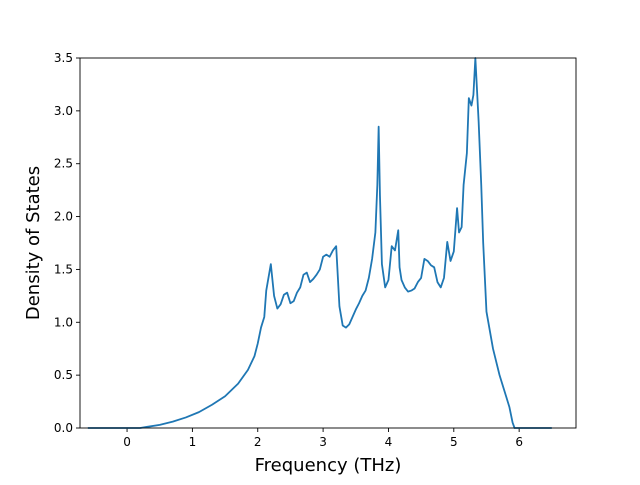 The image size is (640, 485). I want to click on x-tick-label: 3, so click(323, 442).